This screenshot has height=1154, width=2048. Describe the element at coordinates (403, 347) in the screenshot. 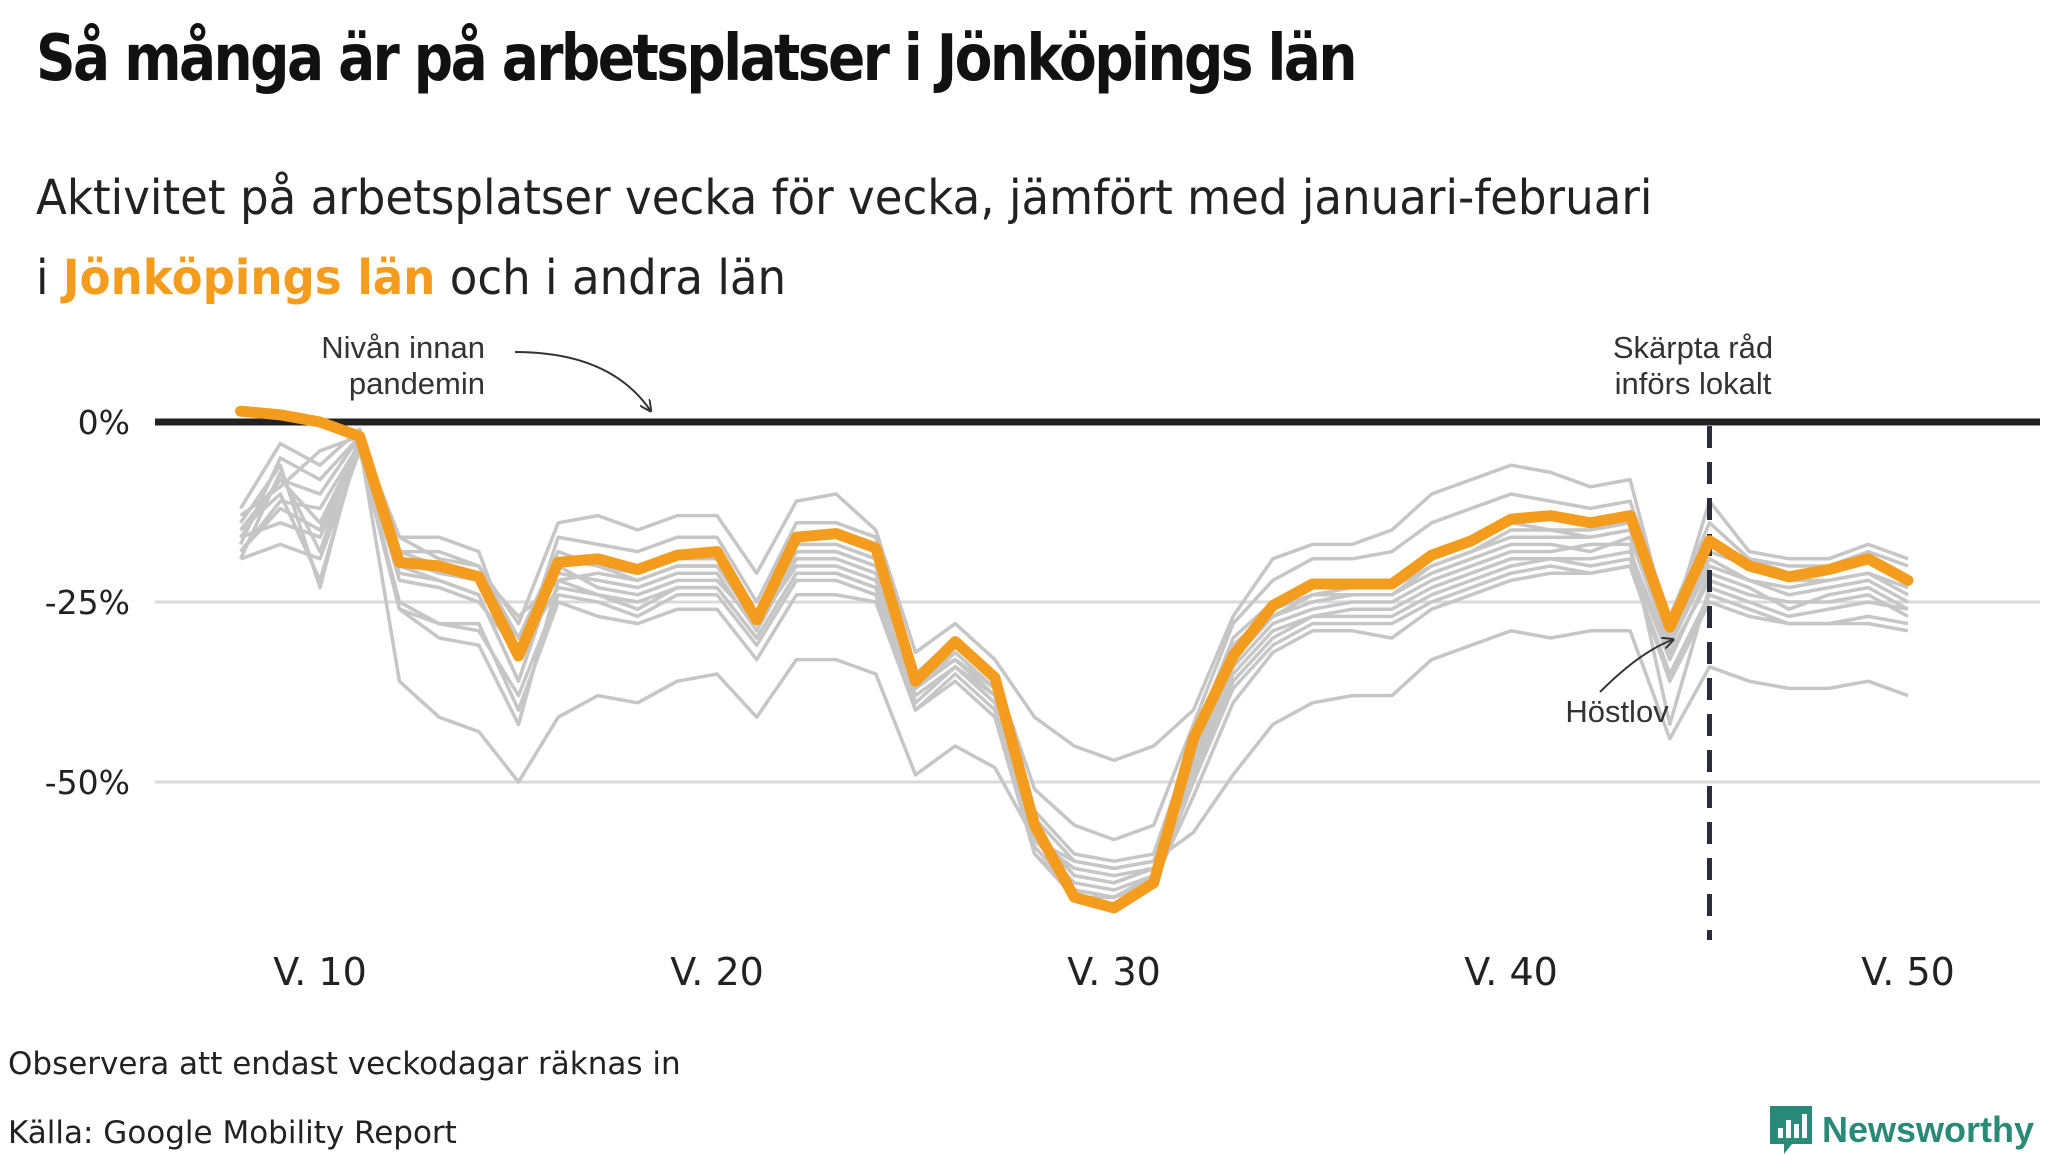

I see `baseline-annotation-line-1: Nivån innan` at that location.